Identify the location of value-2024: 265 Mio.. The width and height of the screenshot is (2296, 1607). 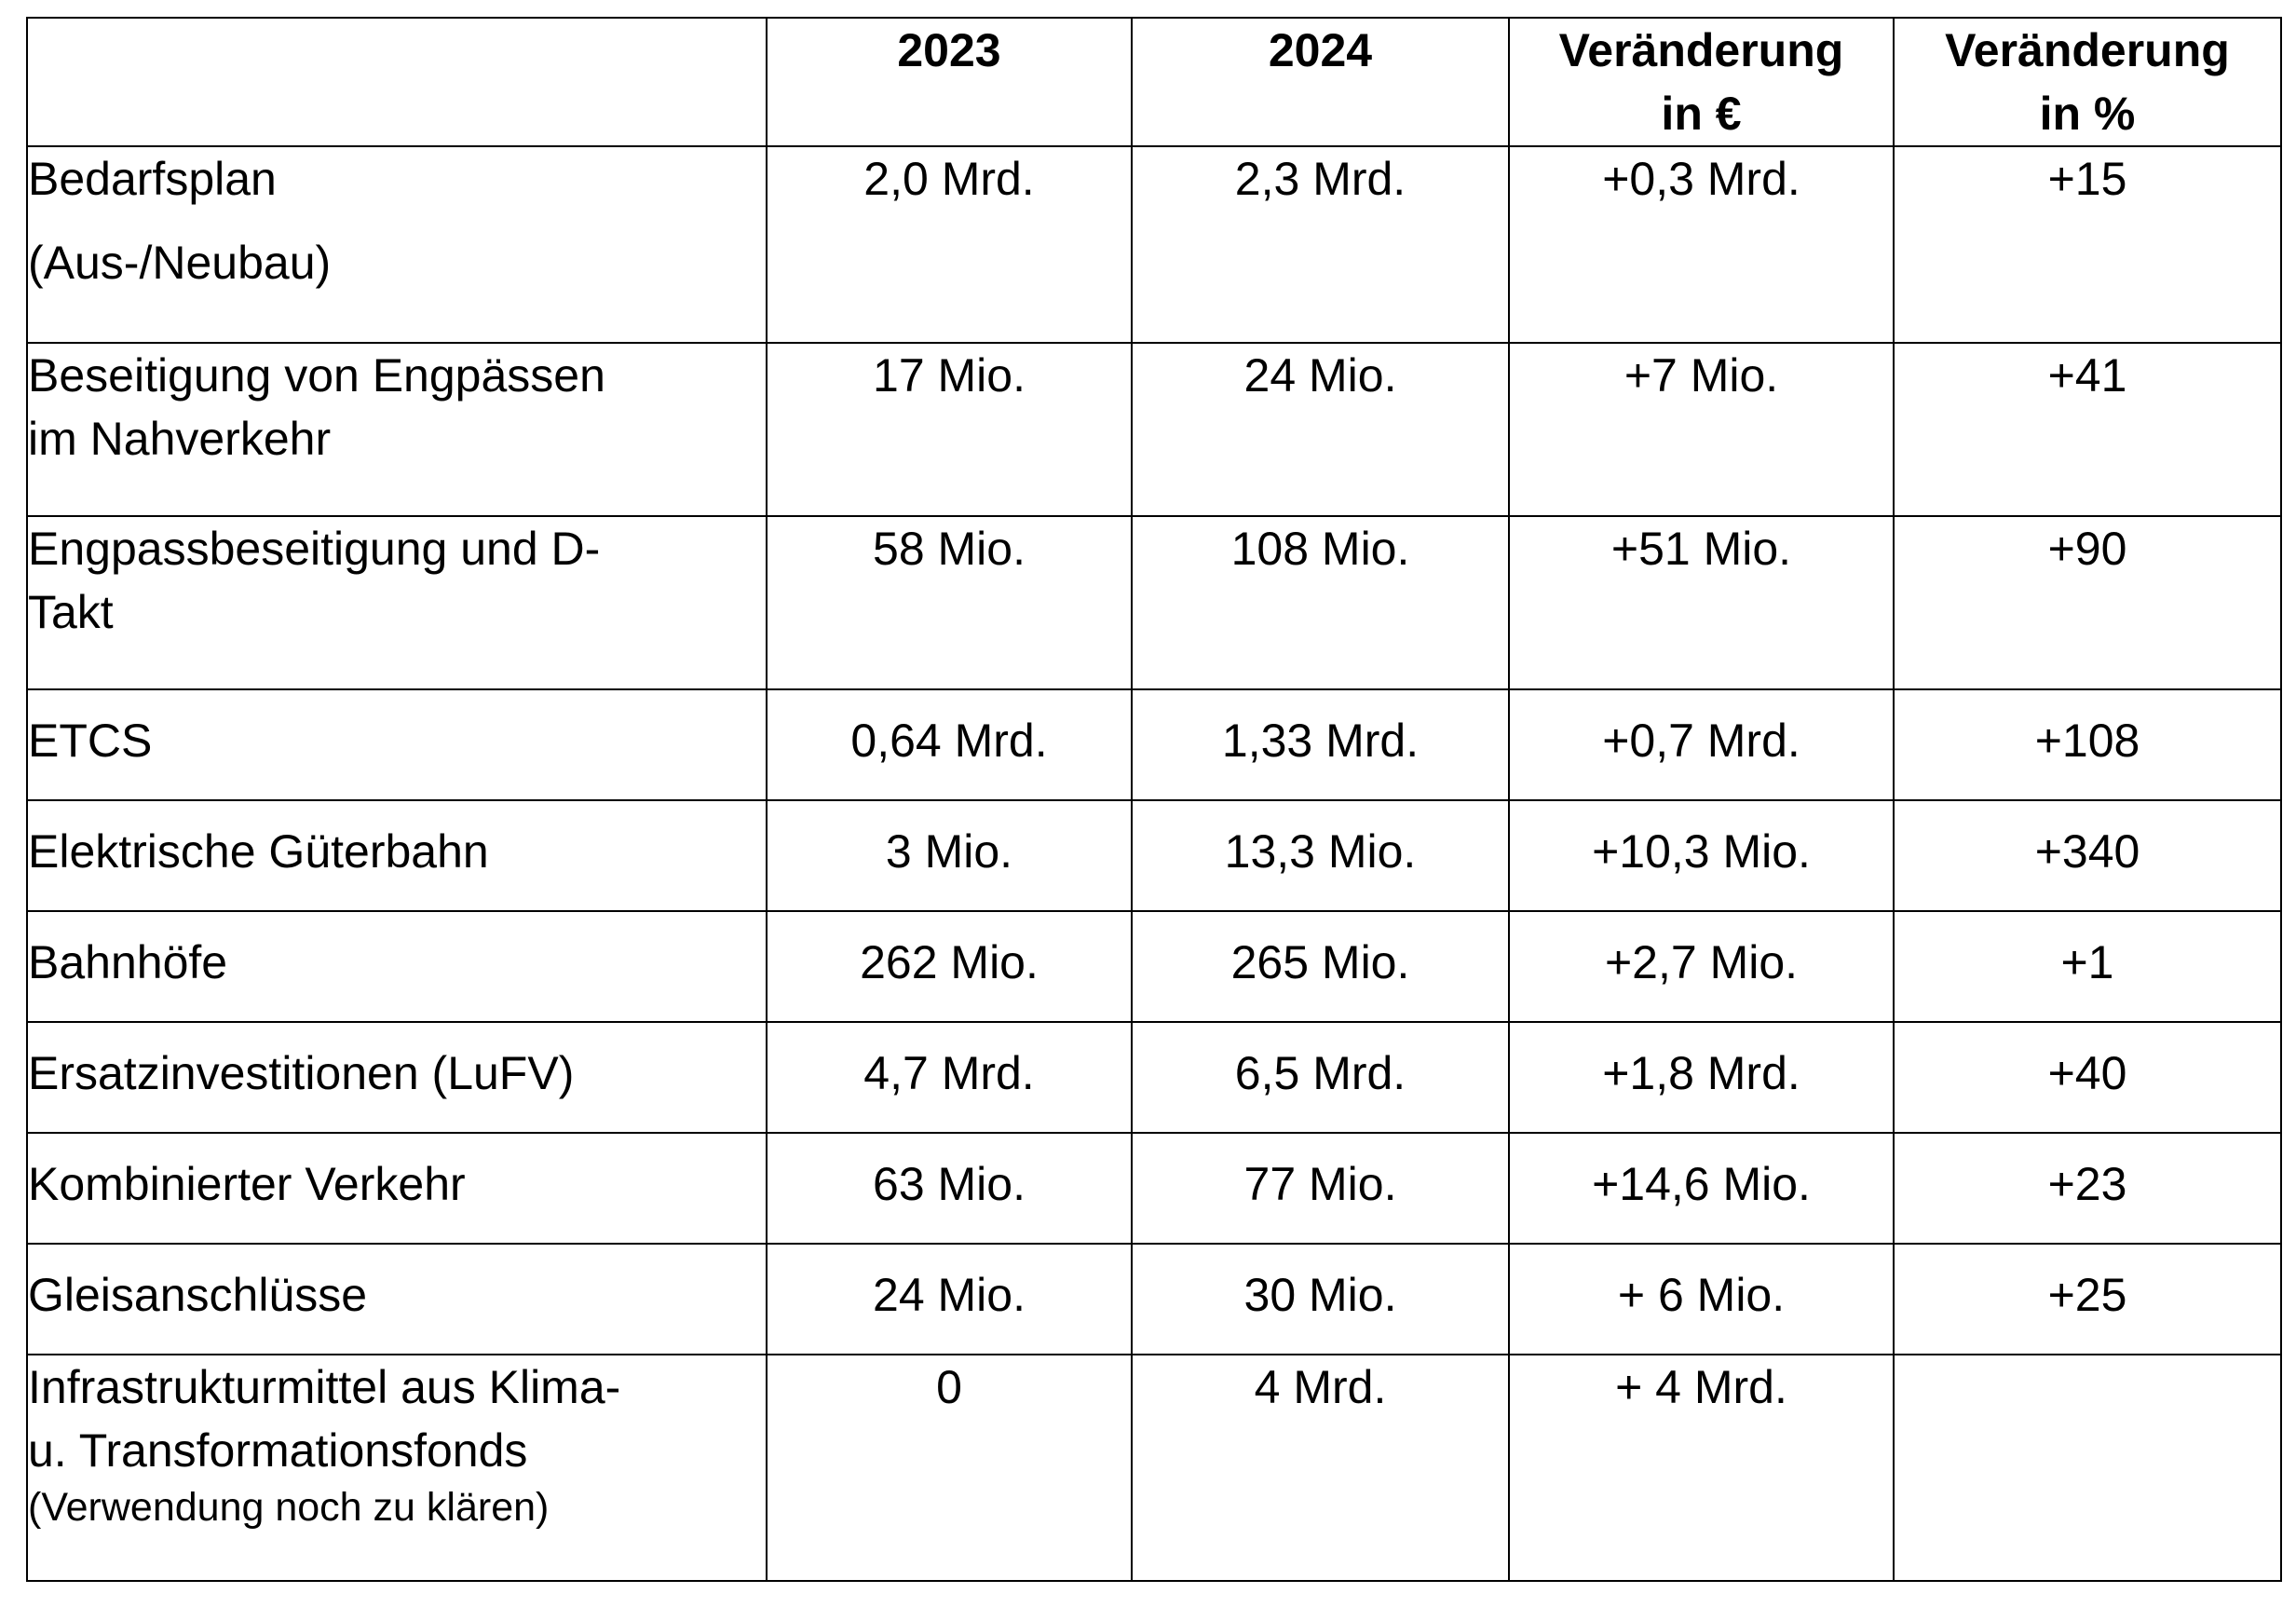
(1320, 966).